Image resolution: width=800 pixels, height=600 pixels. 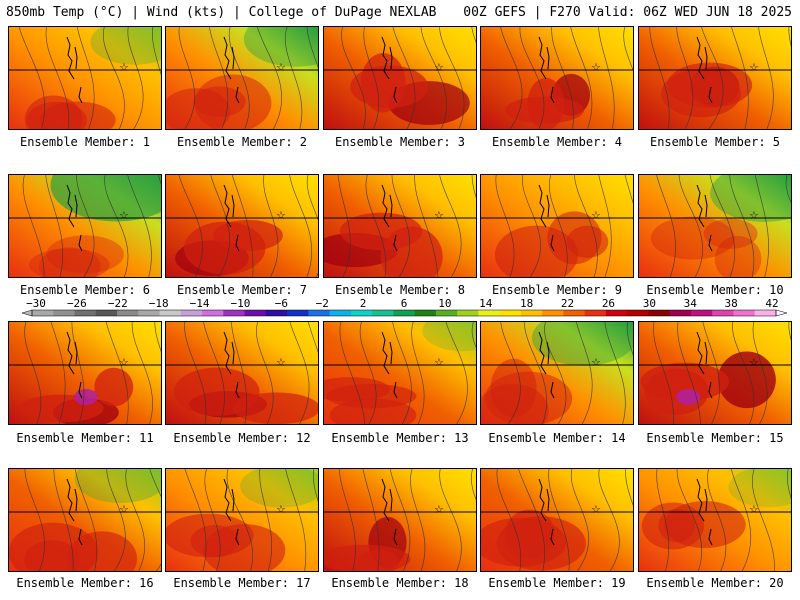 What do you see at coordinates (363, 304) in the screenshot?
I see `scale-tick-label: 2` at bounding box center [363, 304].